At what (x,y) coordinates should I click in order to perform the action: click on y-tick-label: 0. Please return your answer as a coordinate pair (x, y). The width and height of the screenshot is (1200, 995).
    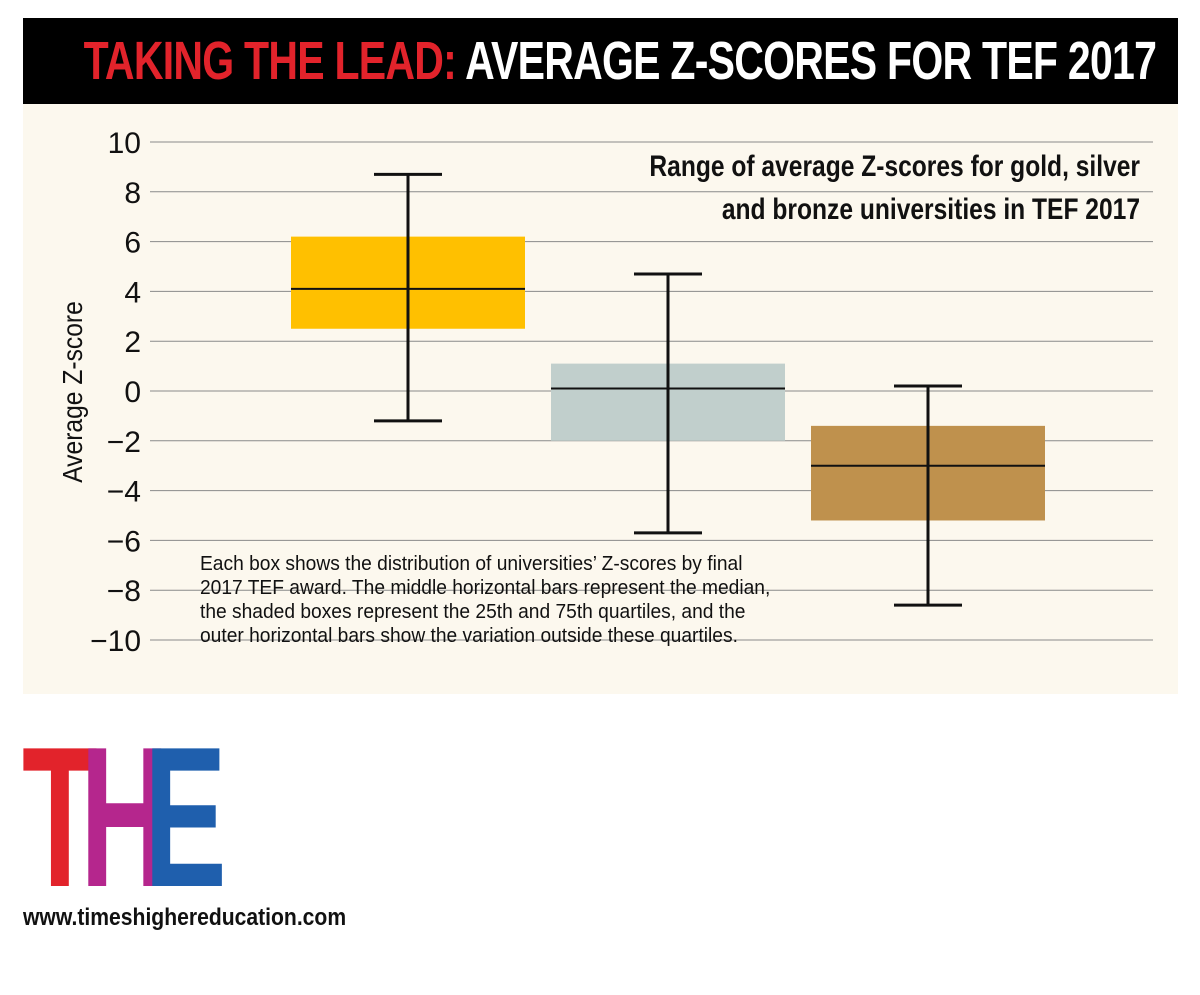
    Looking at the image, I should click on (132, 392).